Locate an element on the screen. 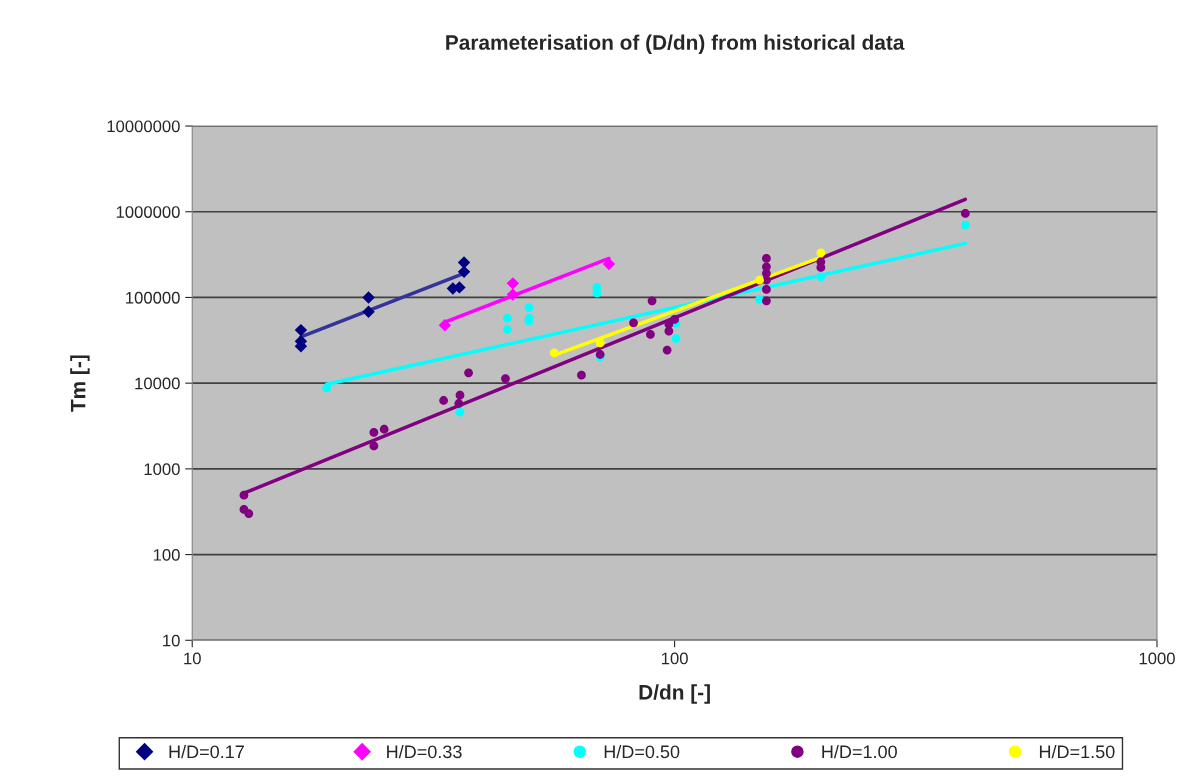  y-tick-label: 1000 is located at coordinates (162, 469).